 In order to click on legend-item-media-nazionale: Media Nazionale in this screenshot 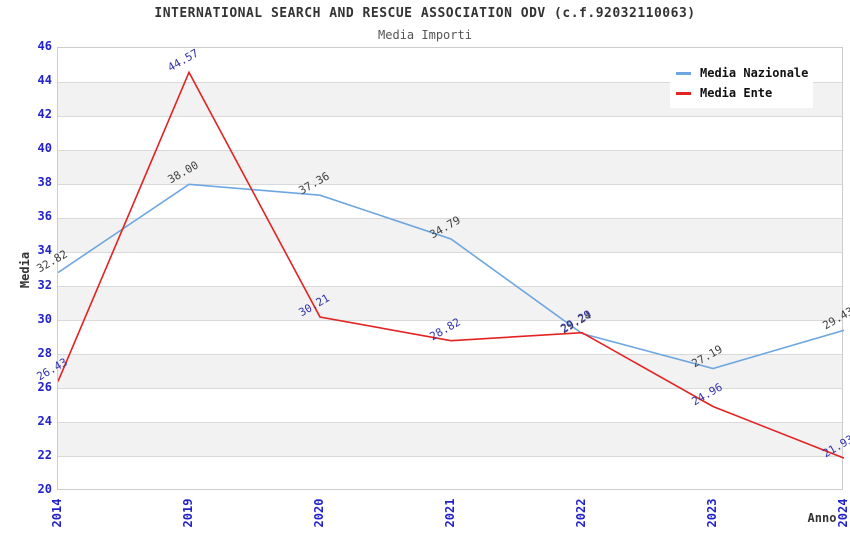, I will do `click(742, 73)`.